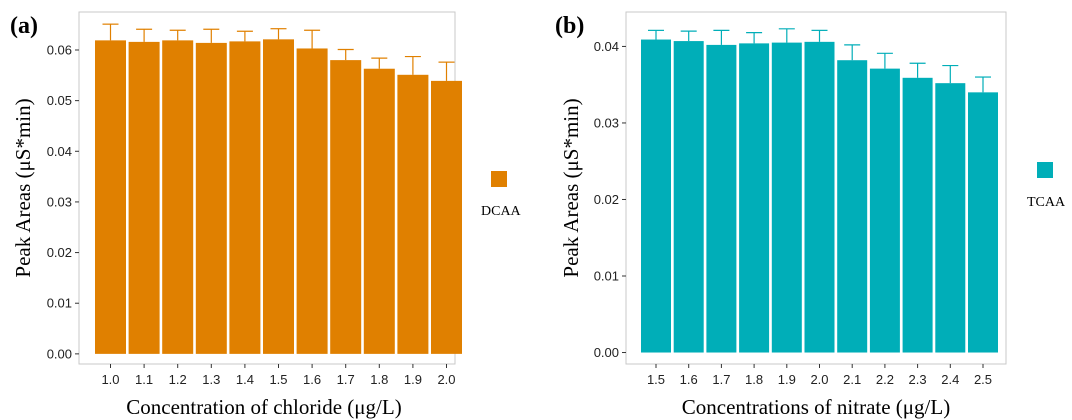  Describe the element at coordinates (1046, 186) in the screenshot. I see `panel-b-legend: TCAA` at that location.